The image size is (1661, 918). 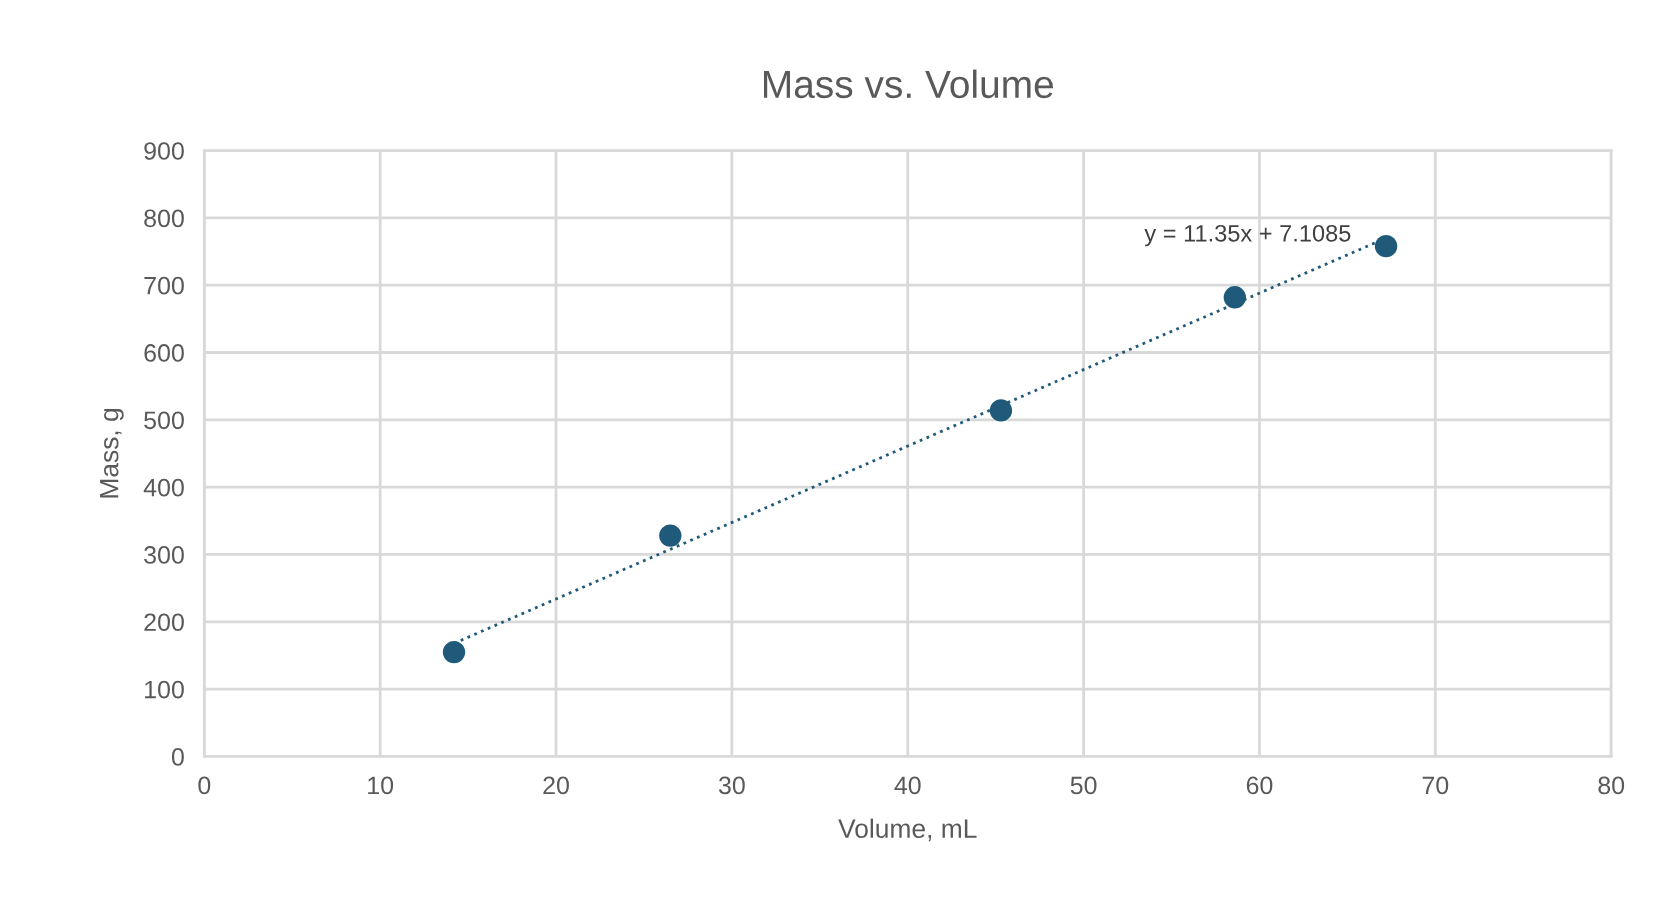 I want to click on x-axis-title: Volume, mL, so click(x=907, y=830).